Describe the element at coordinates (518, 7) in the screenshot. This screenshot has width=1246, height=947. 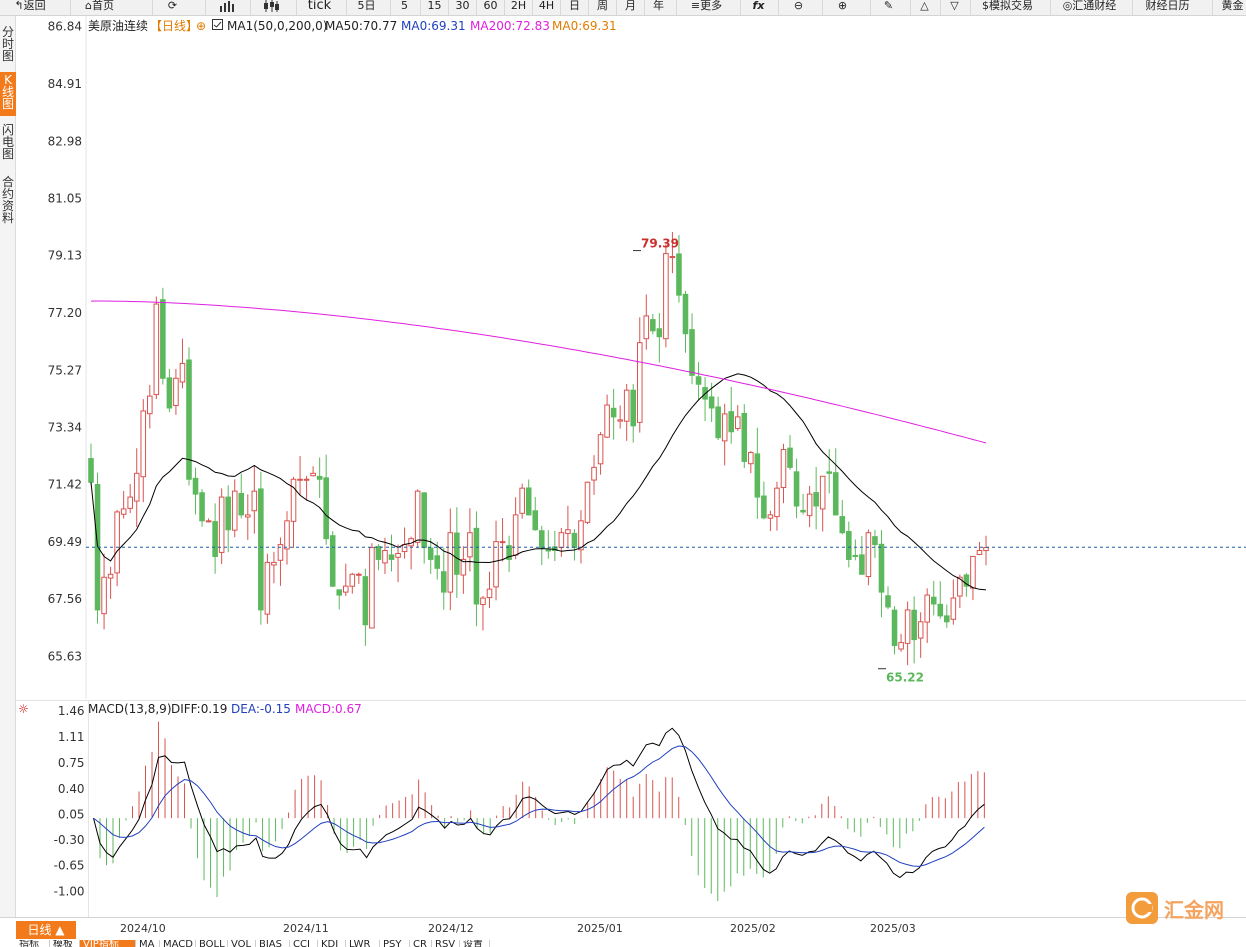
I see `period-2h: 2H` at that location.